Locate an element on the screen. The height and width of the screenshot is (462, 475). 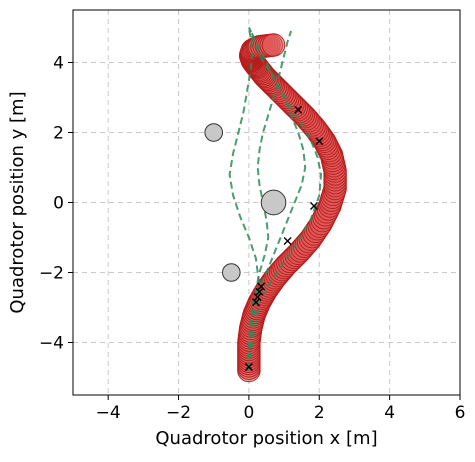
x-tick-label: 4 is located at coordinates (389, 413).